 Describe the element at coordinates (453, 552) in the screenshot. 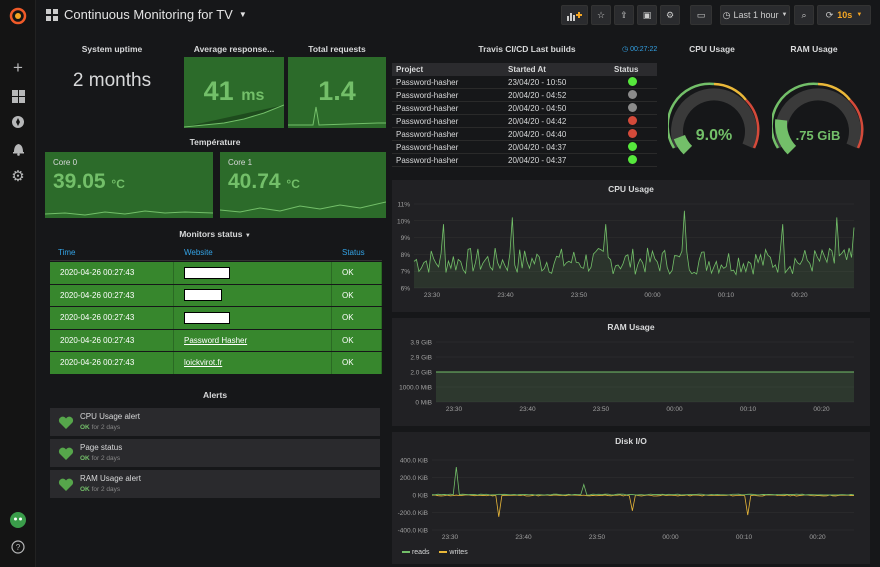

I see `legend-writes: writes` at that location.